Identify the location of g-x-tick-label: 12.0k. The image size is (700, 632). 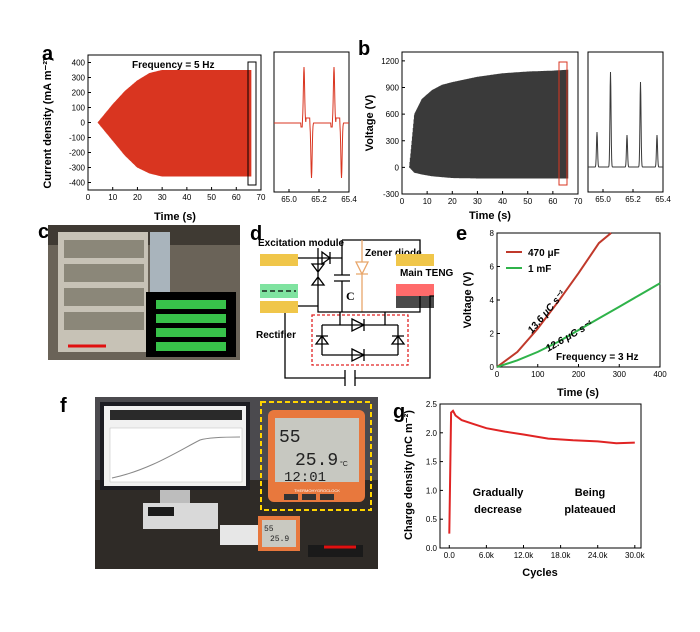
(524, 555).